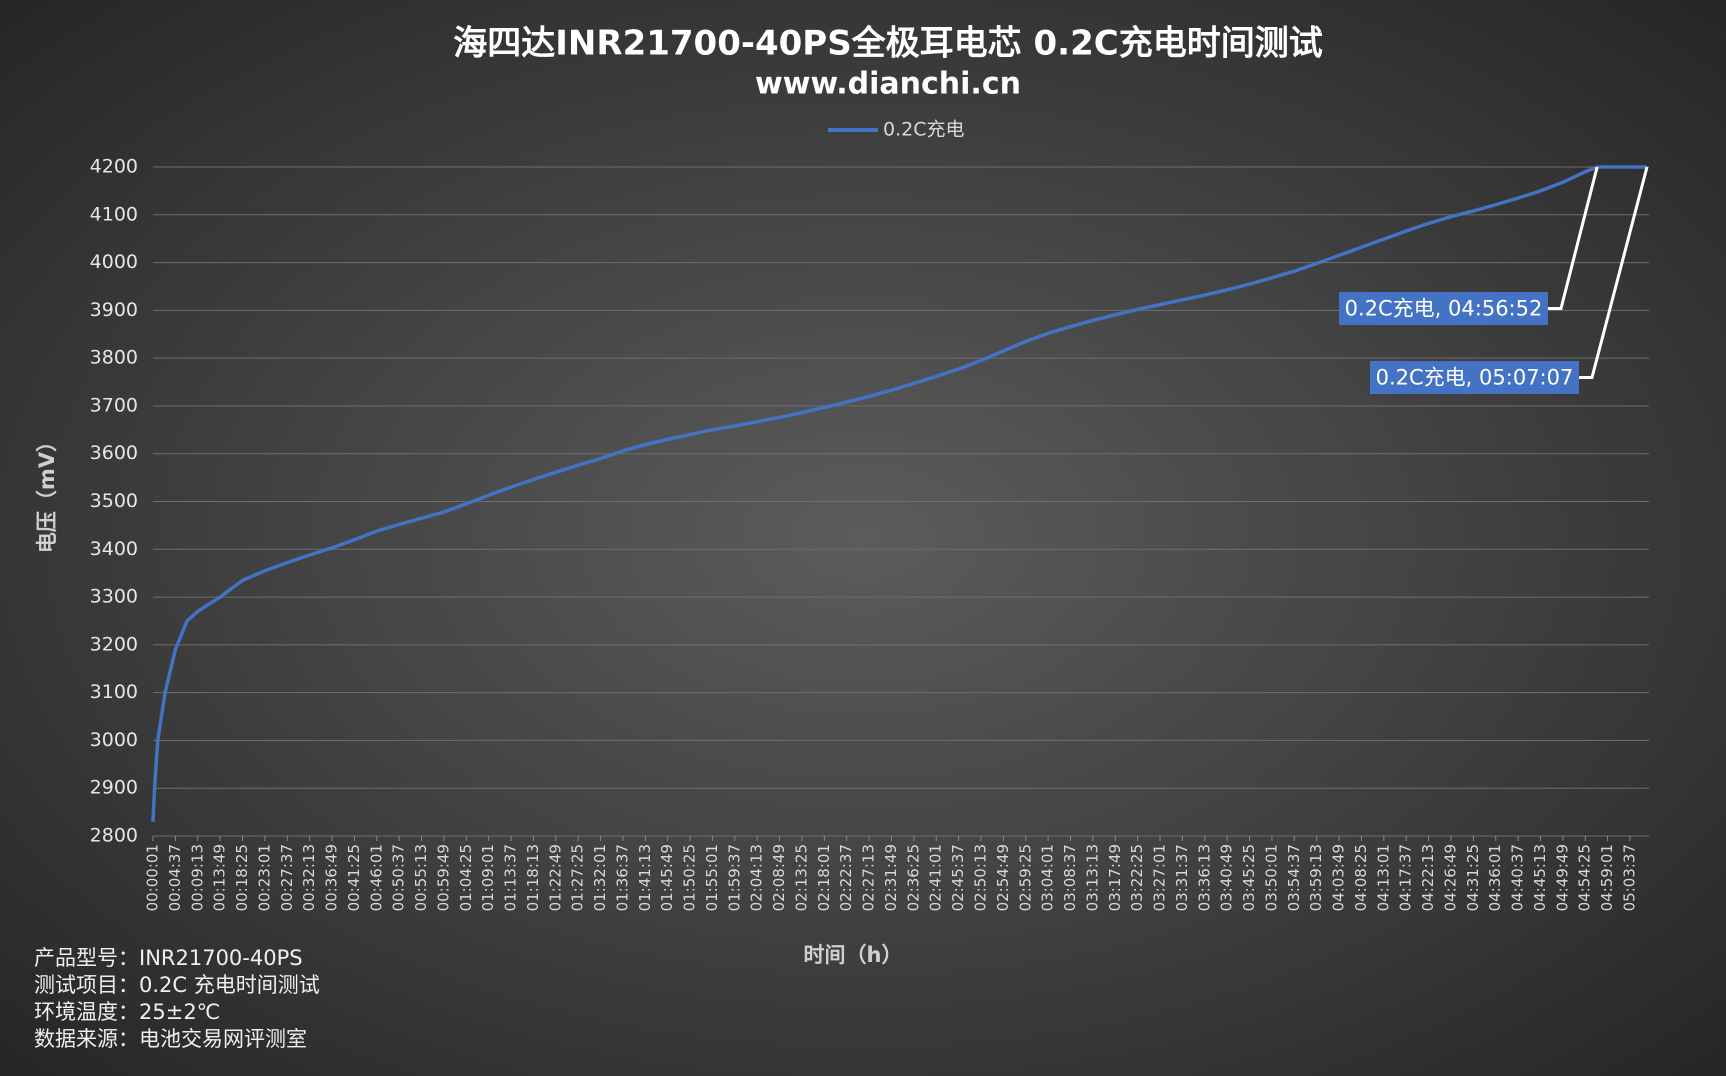 Image resolution: width=1726 pixels, height=1076 pixels. I want to click on x-tick-label: 02:31:49, so click(891, 877).